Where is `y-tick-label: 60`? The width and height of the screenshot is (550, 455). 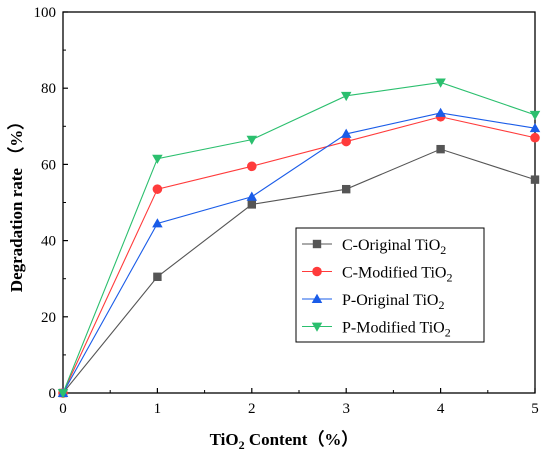
y-tick-label: 60 is located at coordinates (48, 165).